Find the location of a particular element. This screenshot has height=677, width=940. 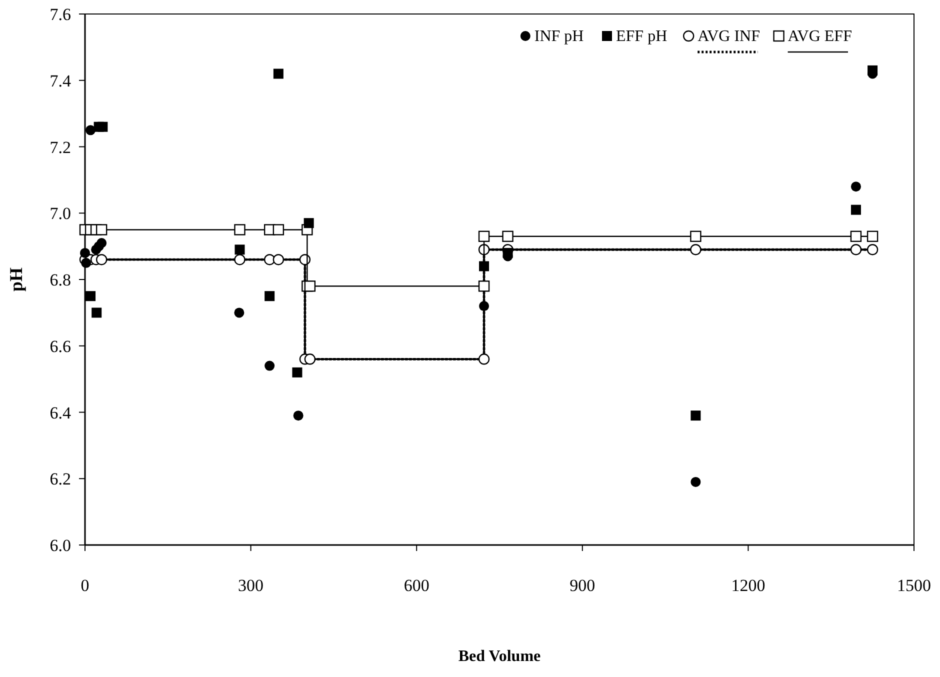

y-tick-label: 6.0 is located at coordinates (60, 545).